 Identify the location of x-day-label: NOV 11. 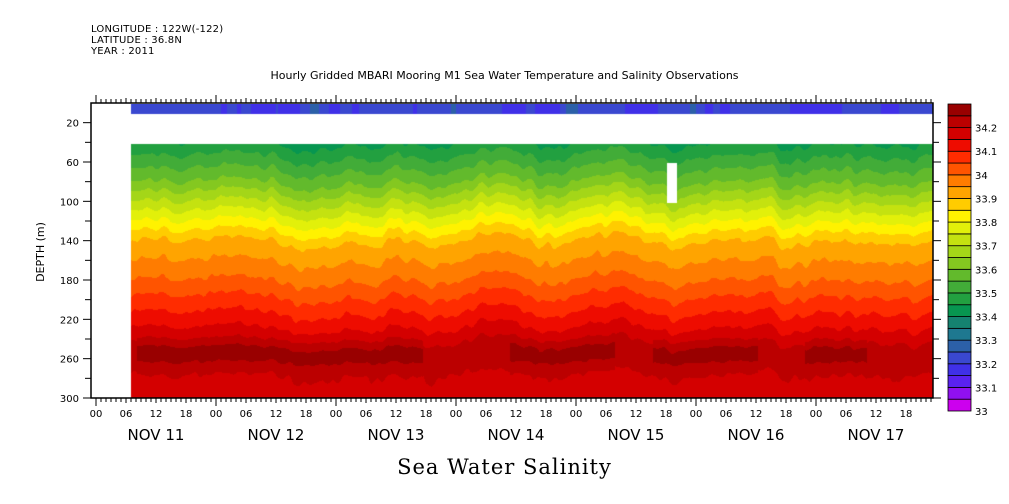
(156, 435).